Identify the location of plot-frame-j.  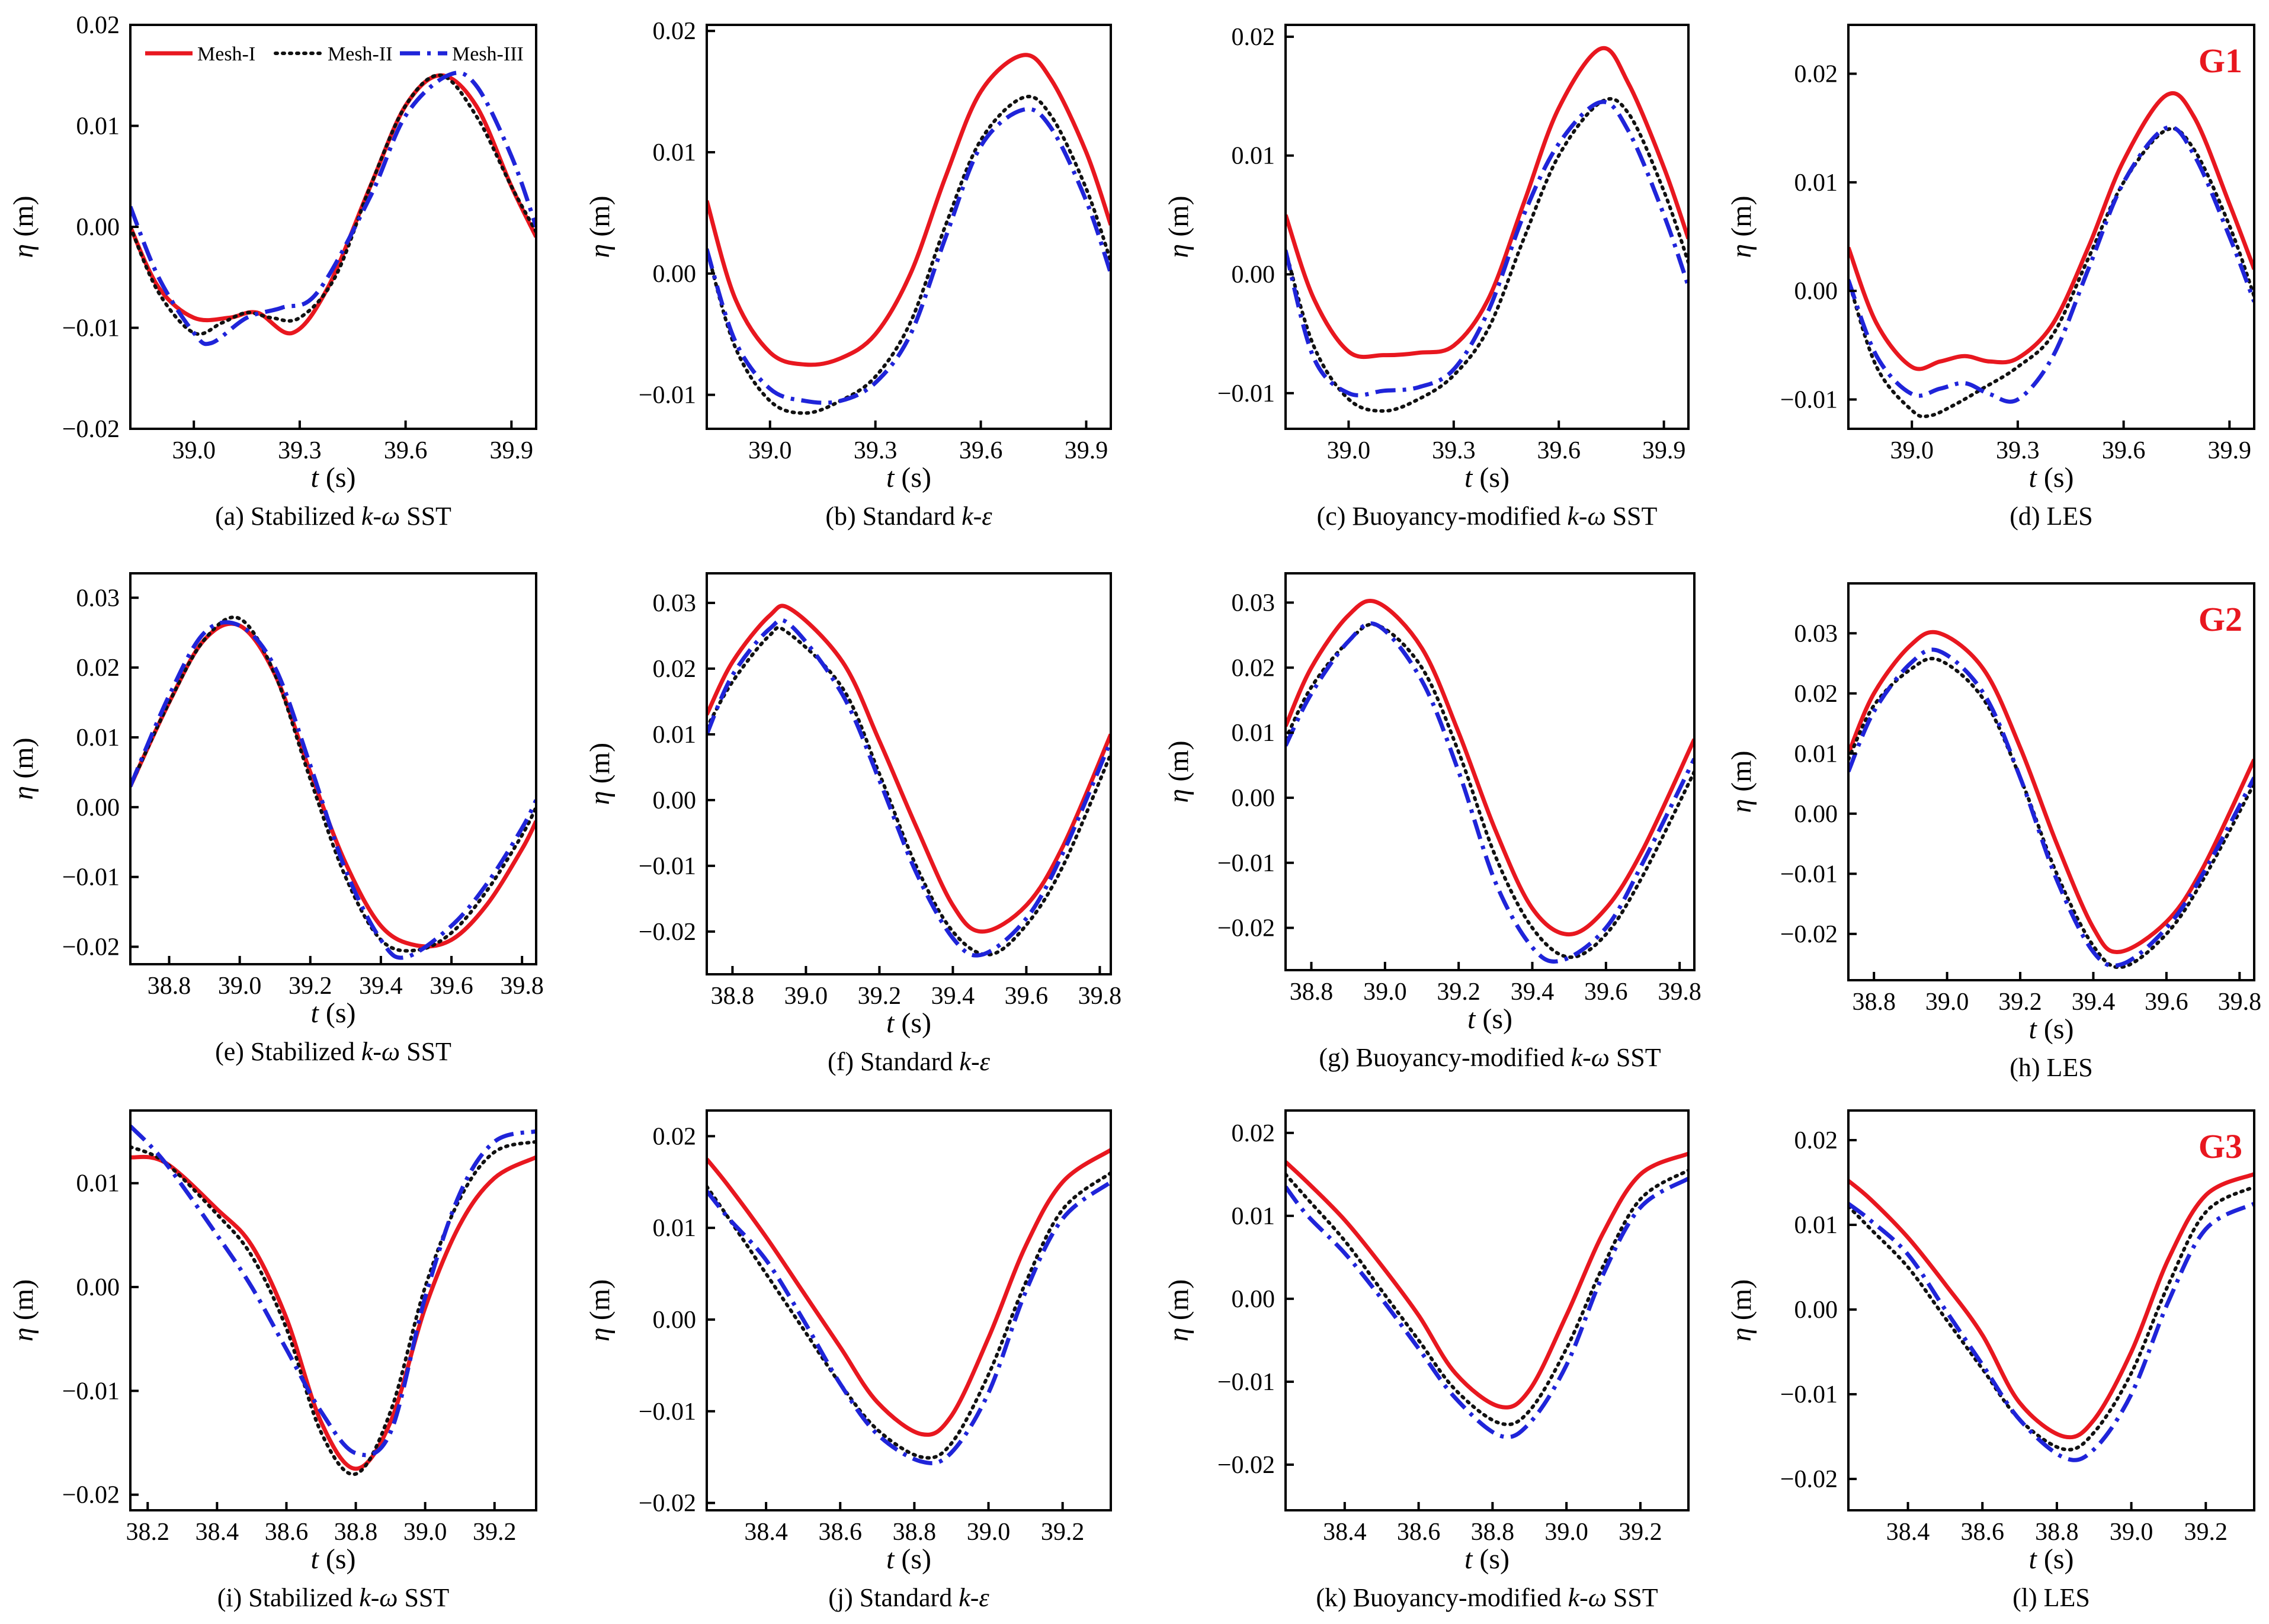
(909, 1310).